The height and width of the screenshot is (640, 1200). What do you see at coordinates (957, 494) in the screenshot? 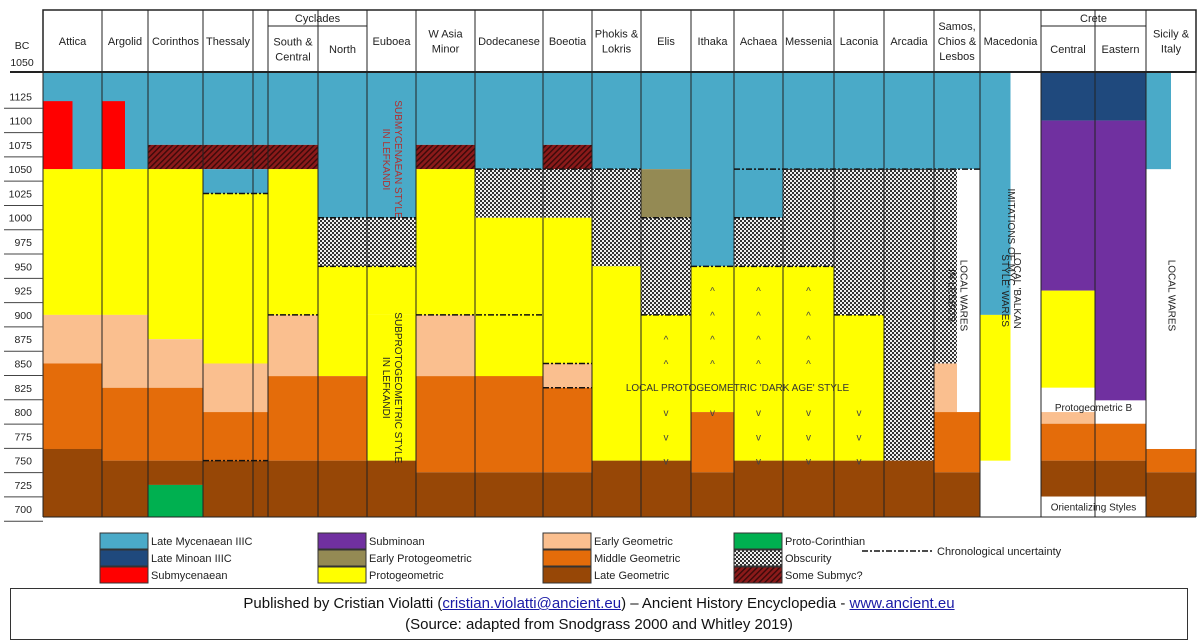
I see `segment-samos-LG` at bounding box center [957, 494].